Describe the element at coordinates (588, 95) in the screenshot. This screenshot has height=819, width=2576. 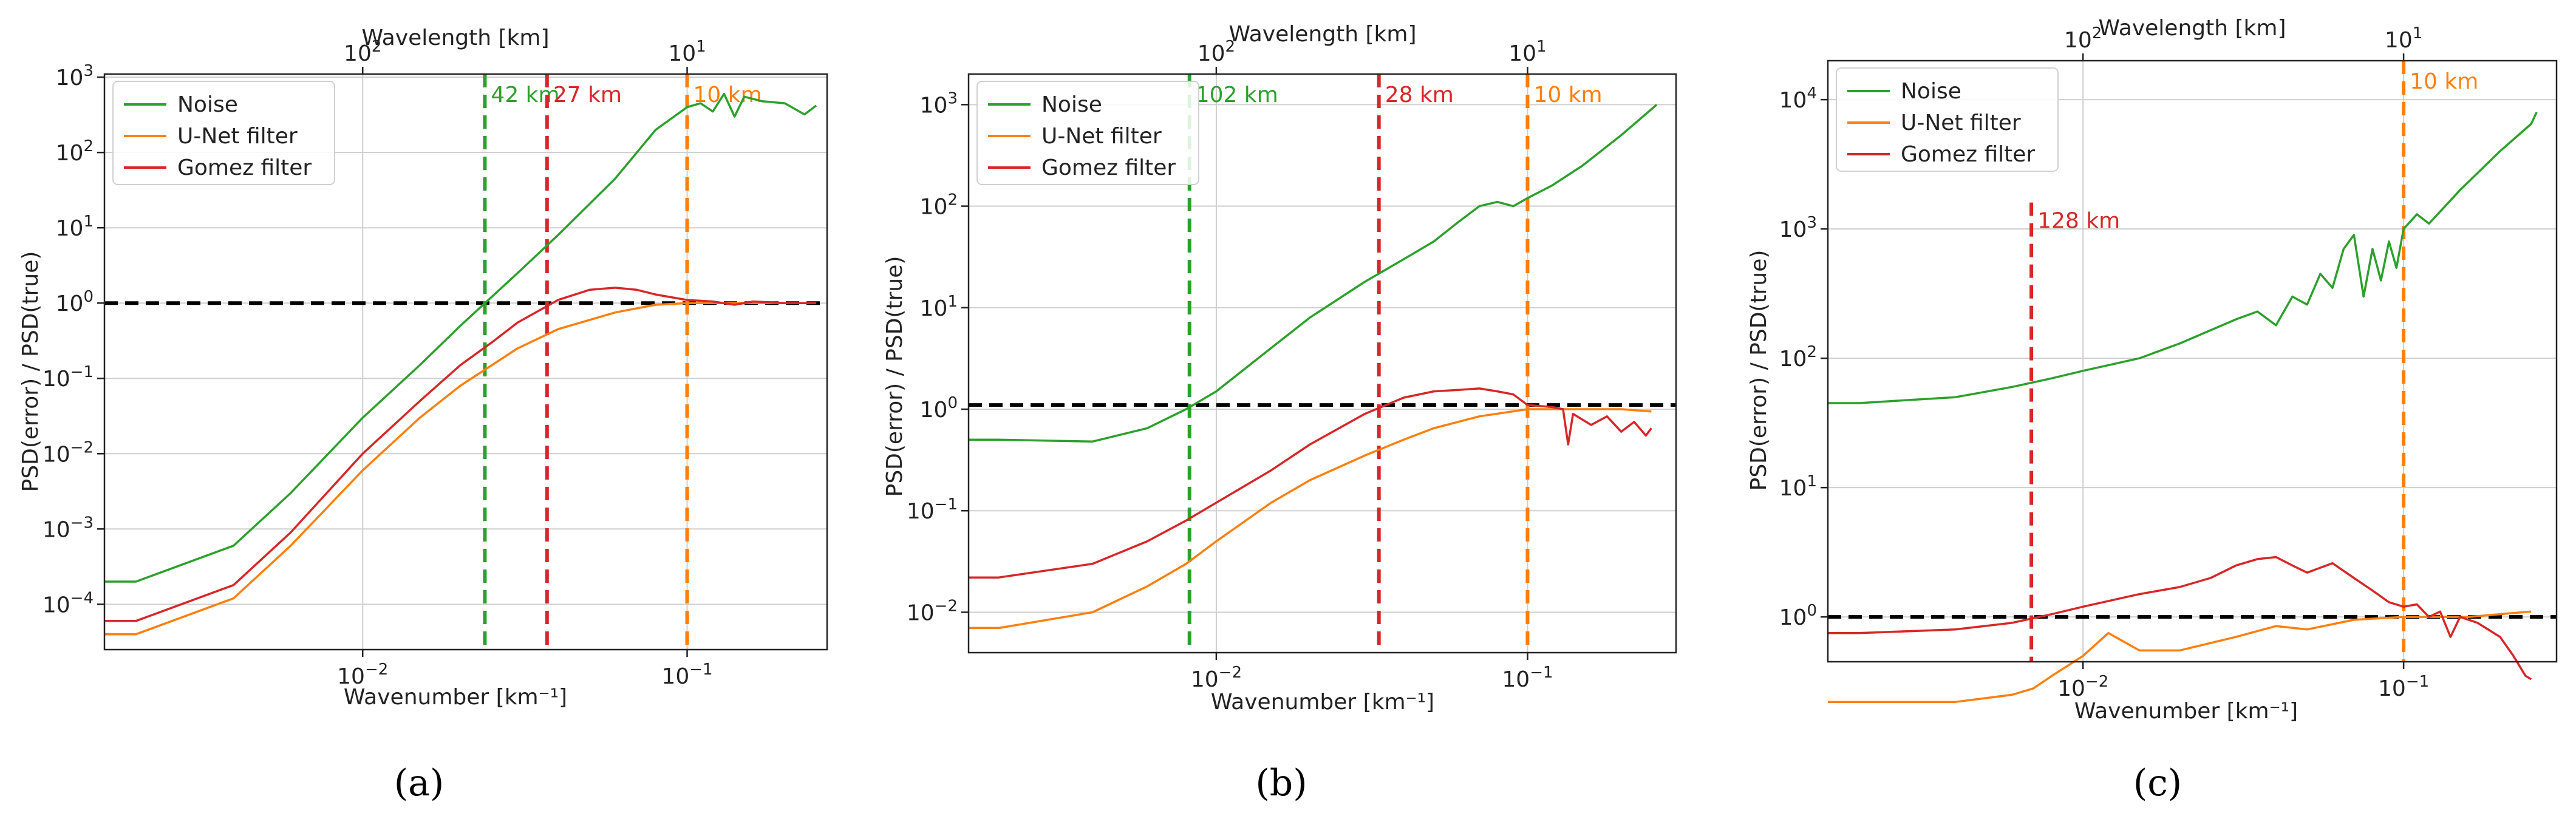
I see `vline-label-gomez: 27 km` at that location.